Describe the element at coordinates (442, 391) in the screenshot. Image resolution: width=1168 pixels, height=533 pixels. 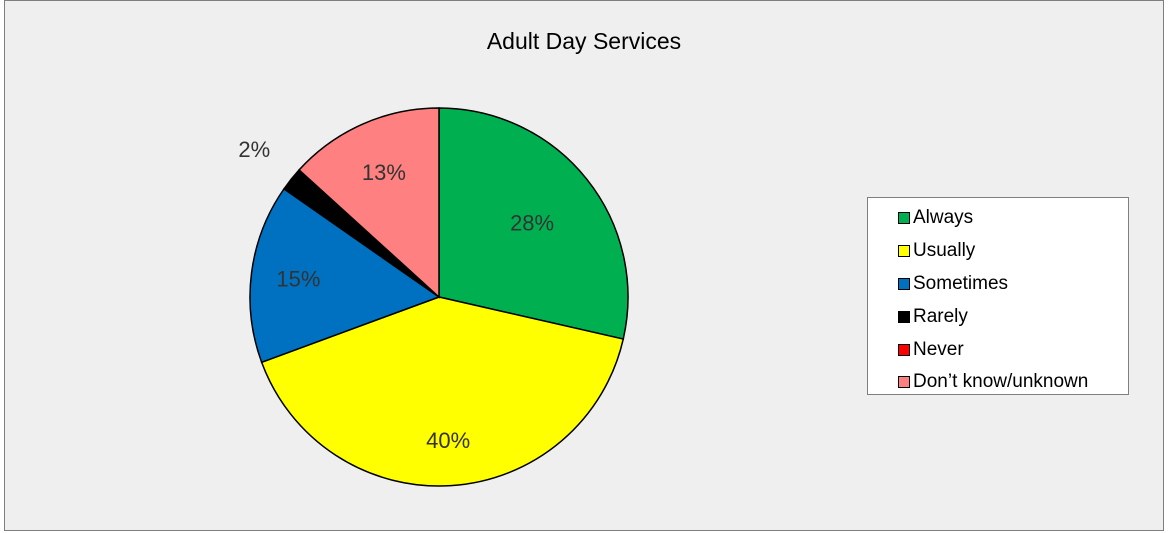
I see `pie-slice-usually` at that location.